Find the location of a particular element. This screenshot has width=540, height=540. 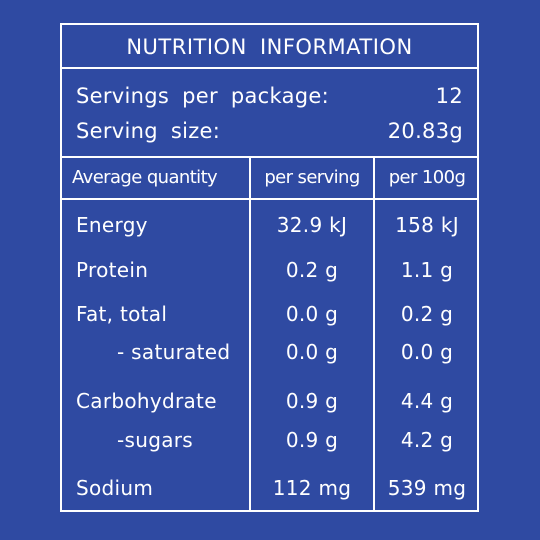

row-label: Energy is located at coordinates (112, 225).